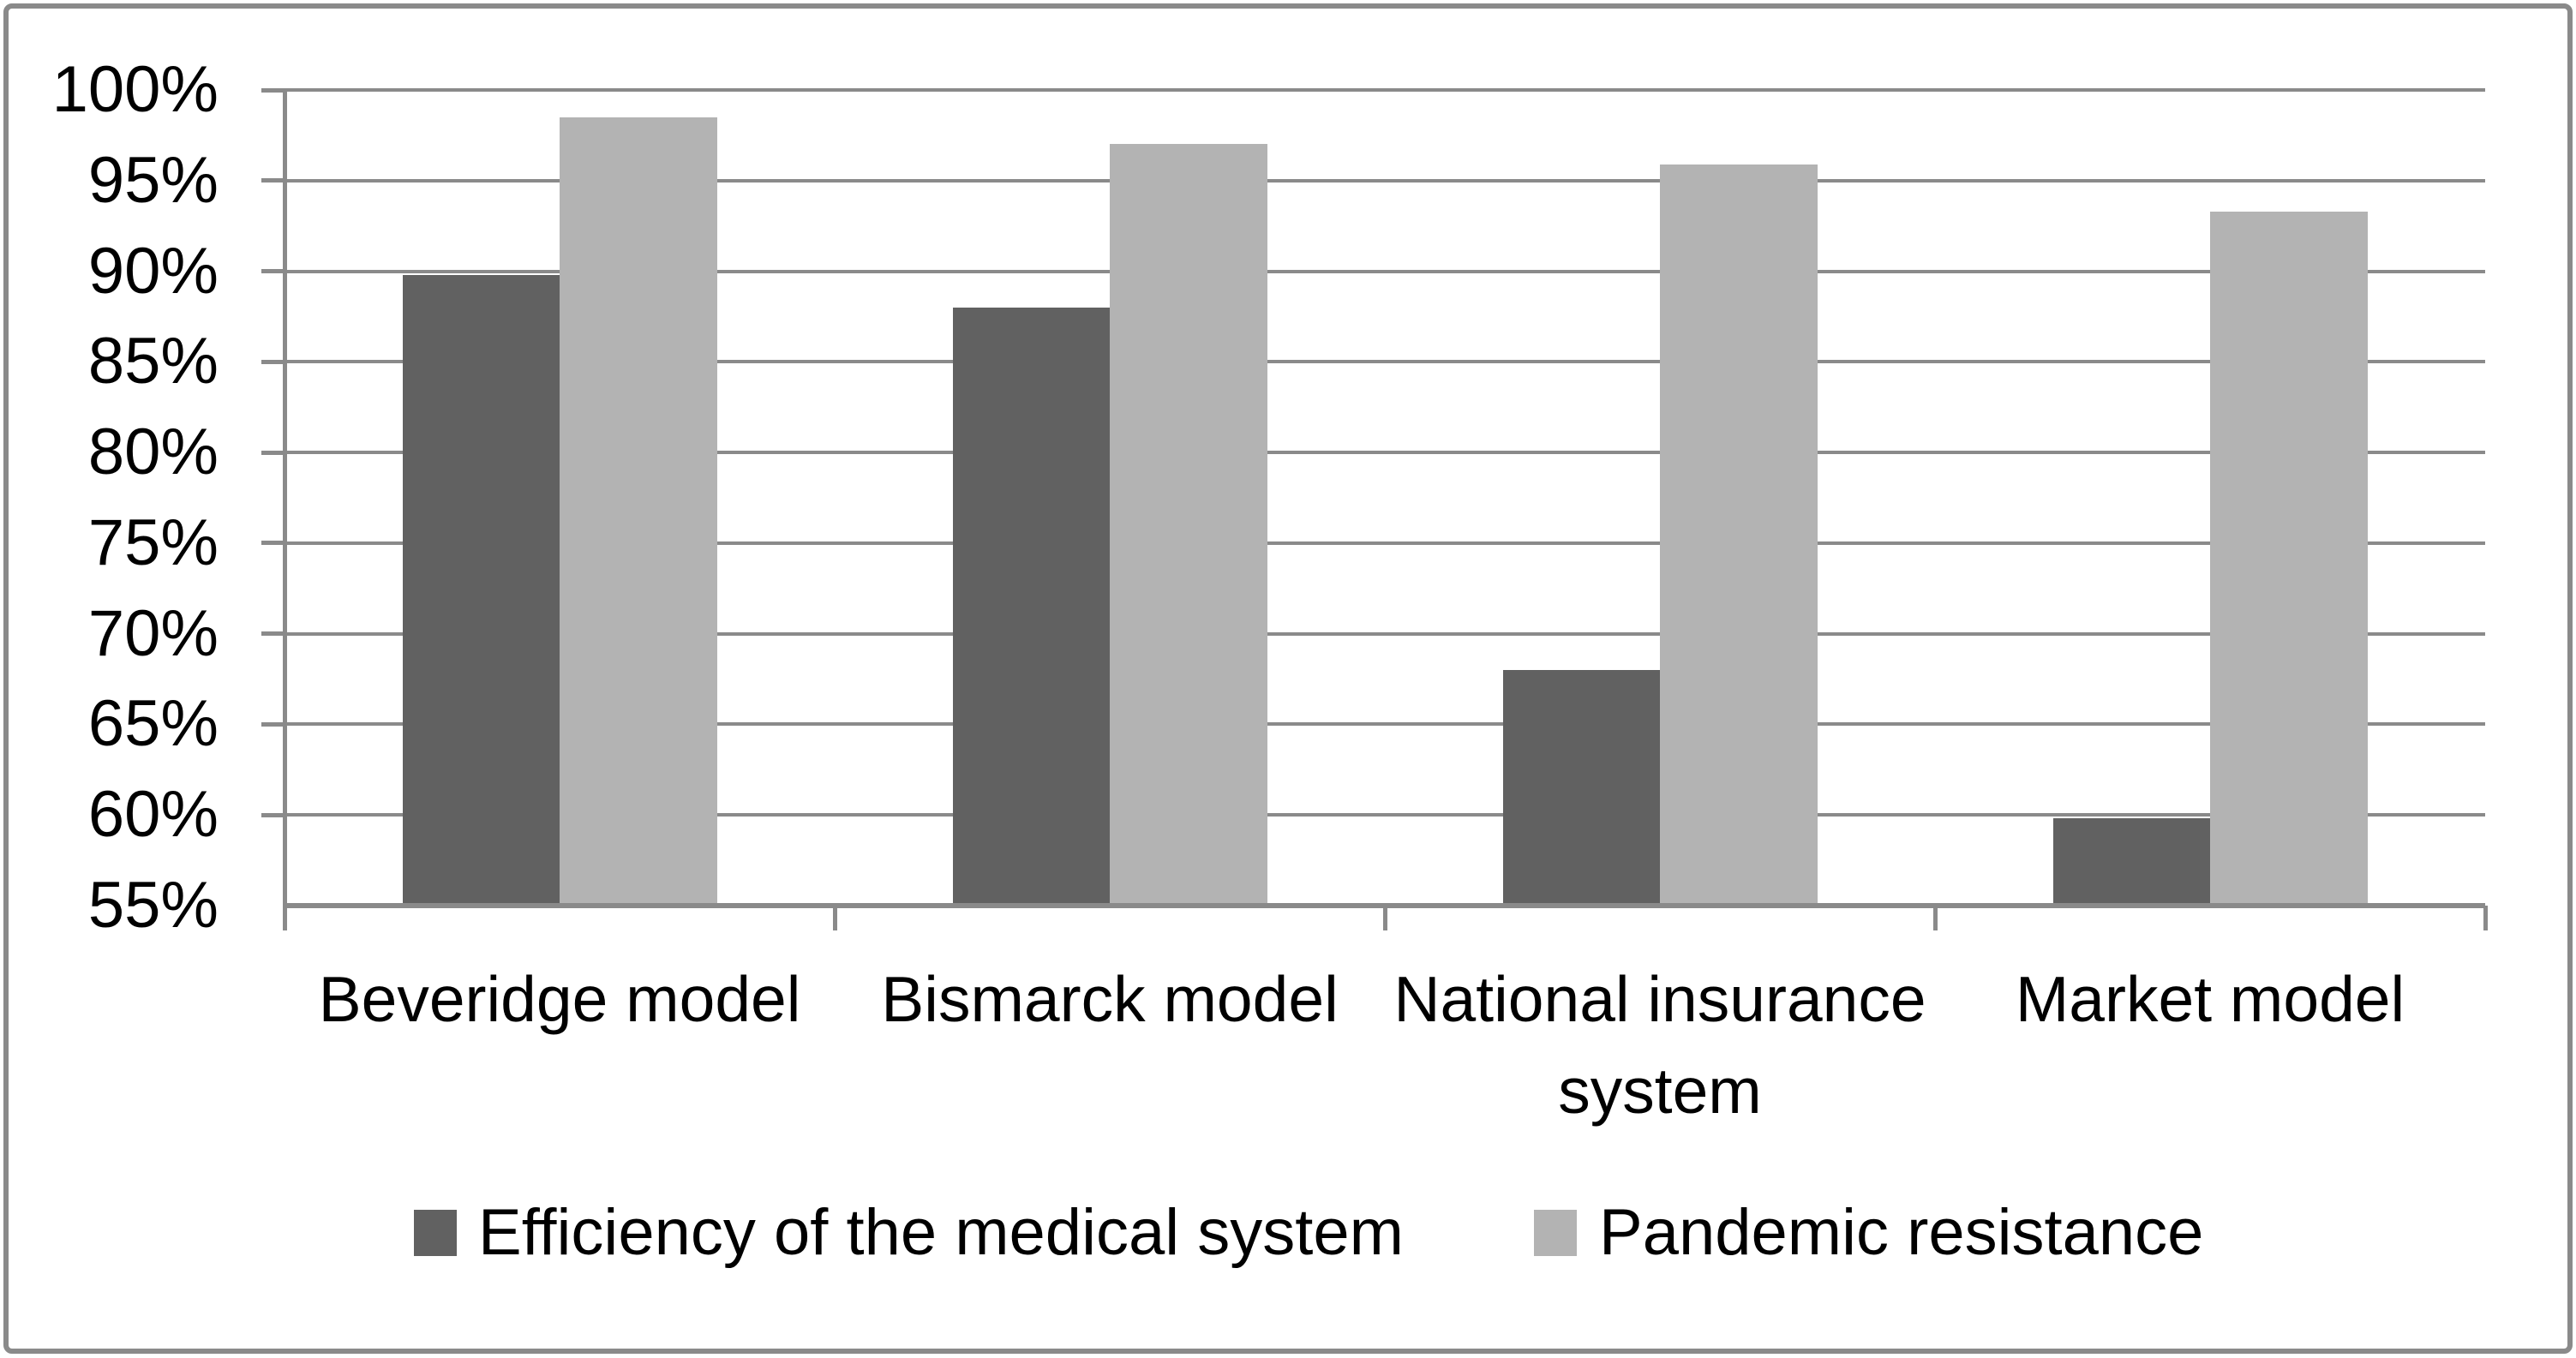 Image resolution: width=2576 pixels, height=1358 pixels. Describe the element at coordinates (481, 590) in the screenshot. I see `efficiency-of-the-medical-system-bar-beveridge-model` at that location.